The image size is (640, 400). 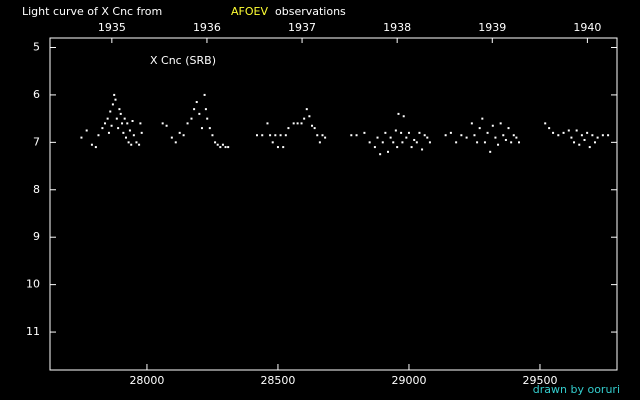 I want to click on x2-tick-label: 1939, so click(x=492, y=27).